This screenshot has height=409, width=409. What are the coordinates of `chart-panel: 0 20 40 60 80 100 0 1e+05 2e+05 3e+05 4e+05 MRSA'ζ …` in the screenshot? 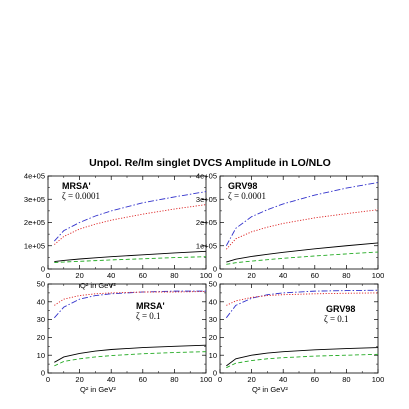 It's located at (118, 231).